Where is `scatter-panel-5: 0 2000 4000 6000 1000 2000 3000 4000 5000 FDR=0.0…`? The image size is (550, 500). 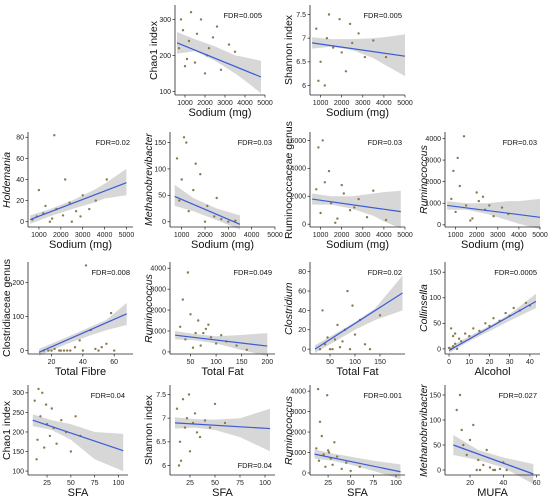 scatter-panel-5: 0 2000 4000 6000 1000 2000 3000 4000 5000 FDR=0.0… is located at coordinates (348, 186).